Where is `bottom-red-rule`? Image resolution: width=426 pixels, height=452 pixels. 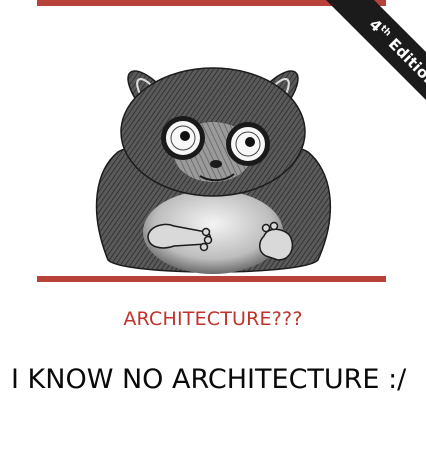
bottom-red-rule is located at coordinates (211, 279).